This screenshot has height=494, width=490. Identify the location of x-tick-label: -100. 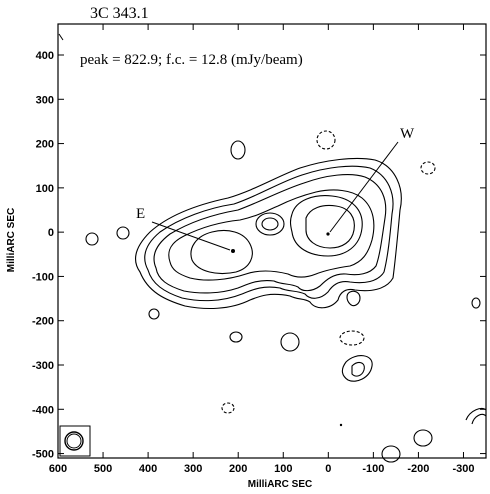
(373, 469).